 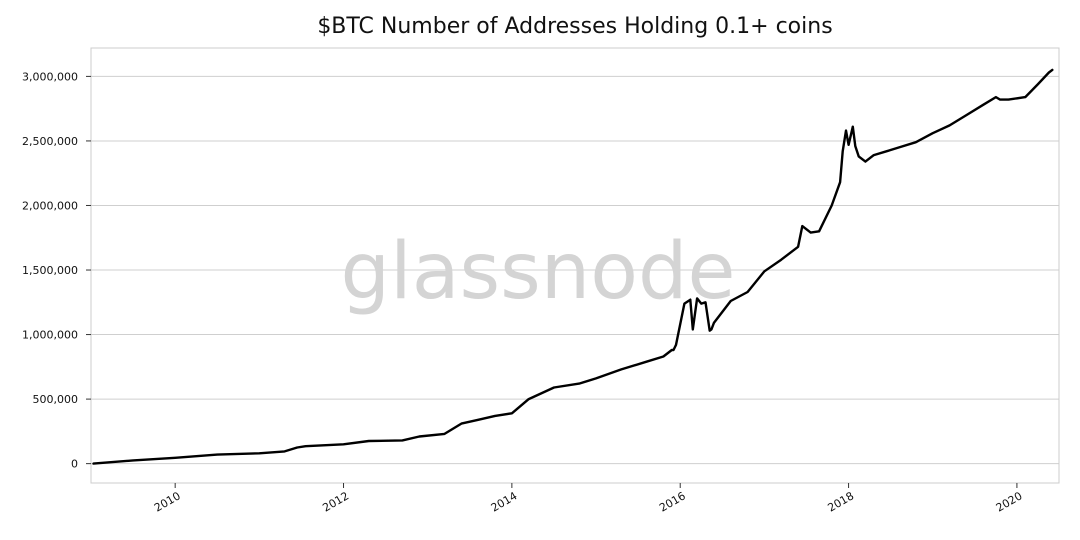 I want to click on x-tick-label: 2014, so click(x=504, y=501).